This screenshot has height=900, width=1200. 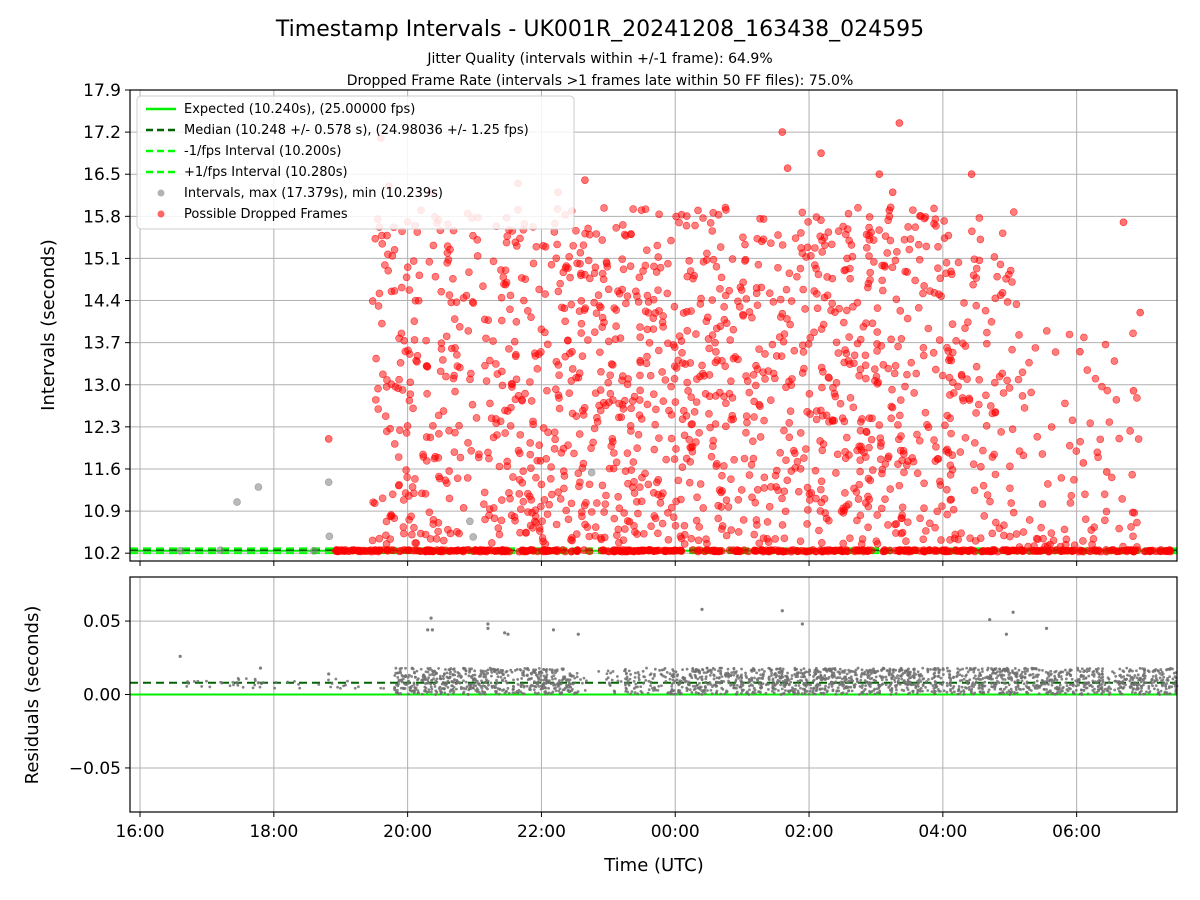 I want to click on x-tick-label: 02:00, so click(x=809, y=832).